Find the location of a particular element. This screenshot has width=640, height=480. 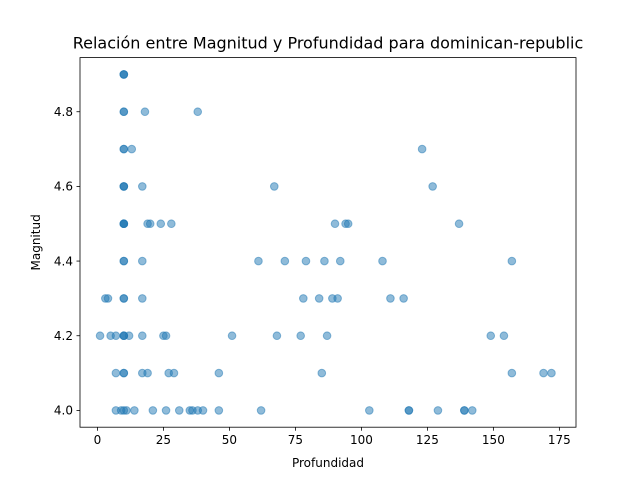

x-tick-label: 100 is located at coordinates (361, 440).